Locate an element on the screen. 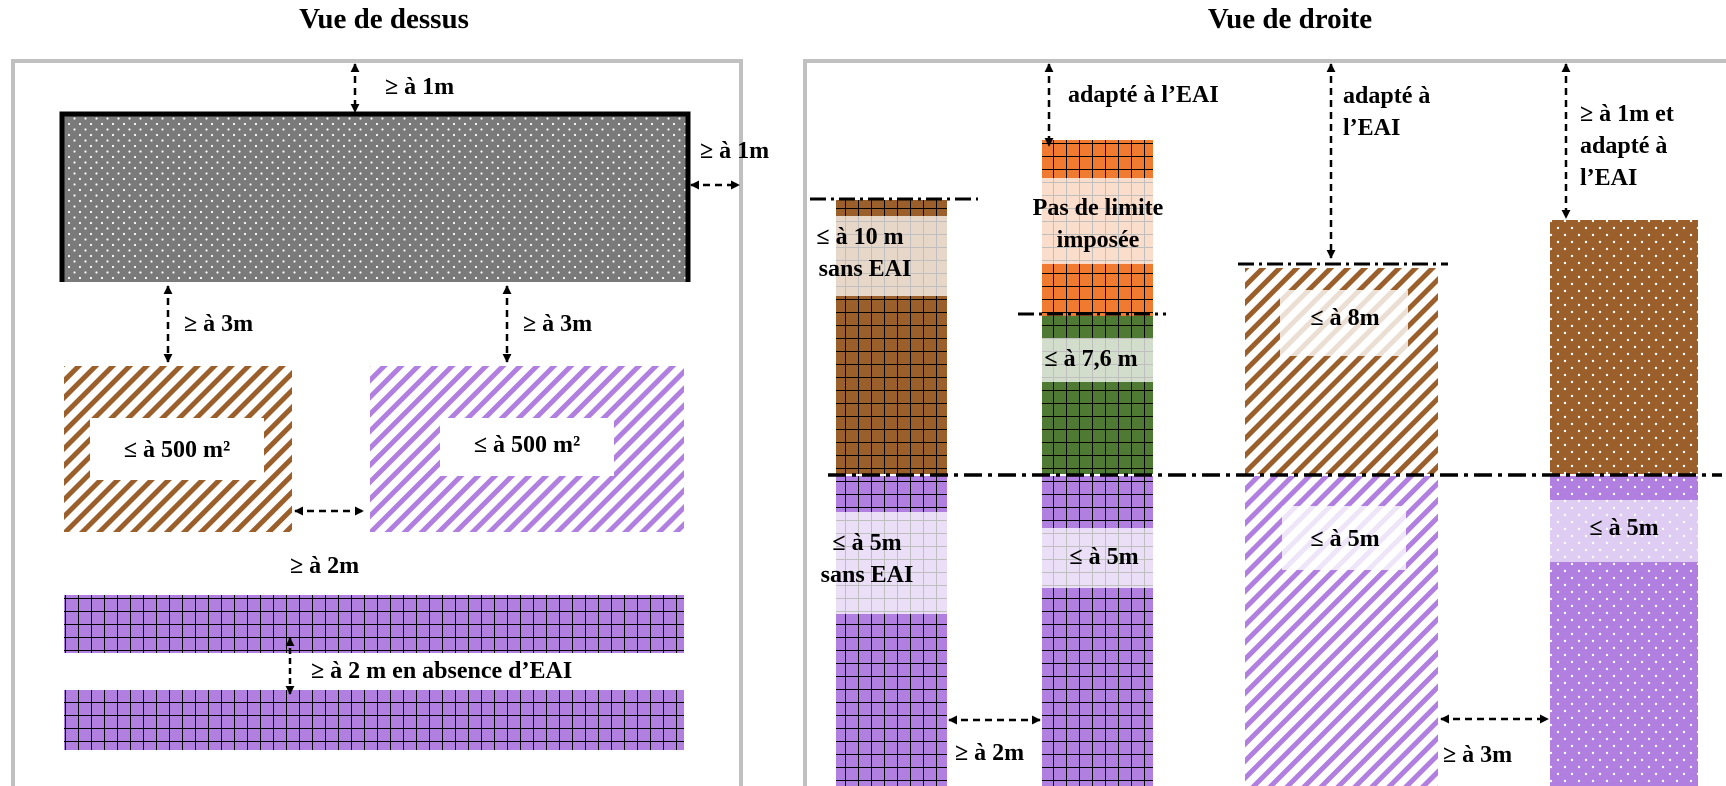 This screenshot has height=786, width=1726. col2-limit-label-1: Pas de limite is located at coordinates (1098, 208).